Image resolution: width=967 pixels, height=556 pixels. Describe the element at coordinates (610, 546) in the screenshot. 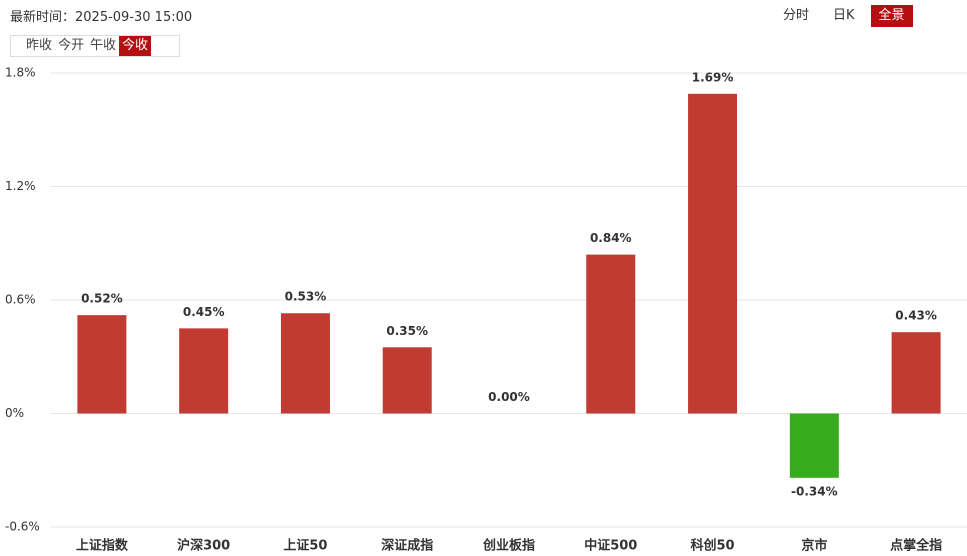

I see `x-tick-label: 中证500` at that location.